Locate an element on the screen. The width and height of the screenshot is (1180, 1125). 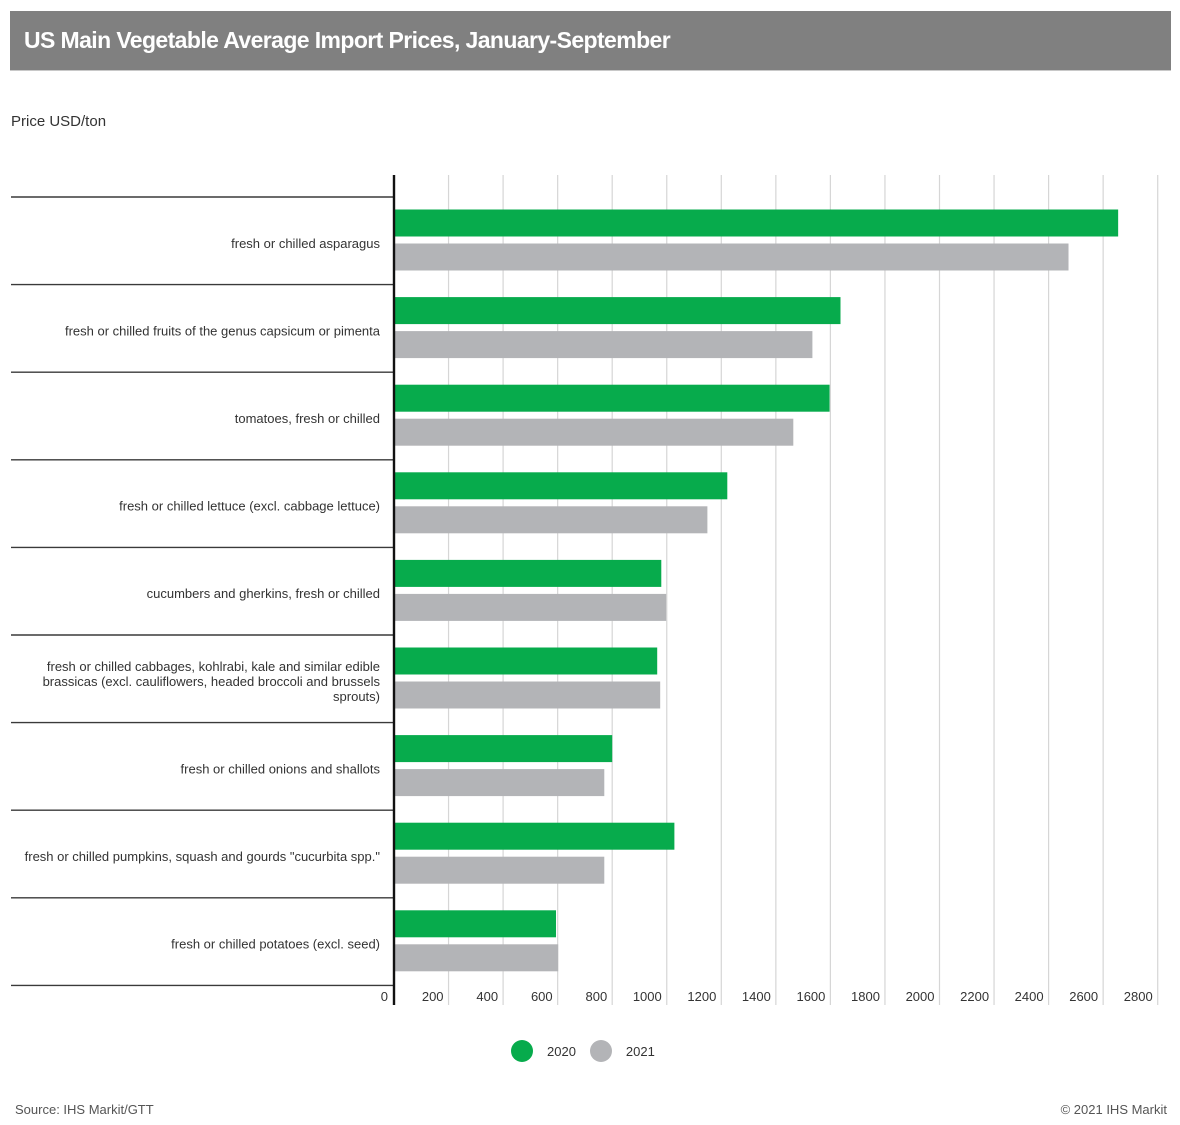
legend: 2020 2021 is located at coordinates (590, 1051).